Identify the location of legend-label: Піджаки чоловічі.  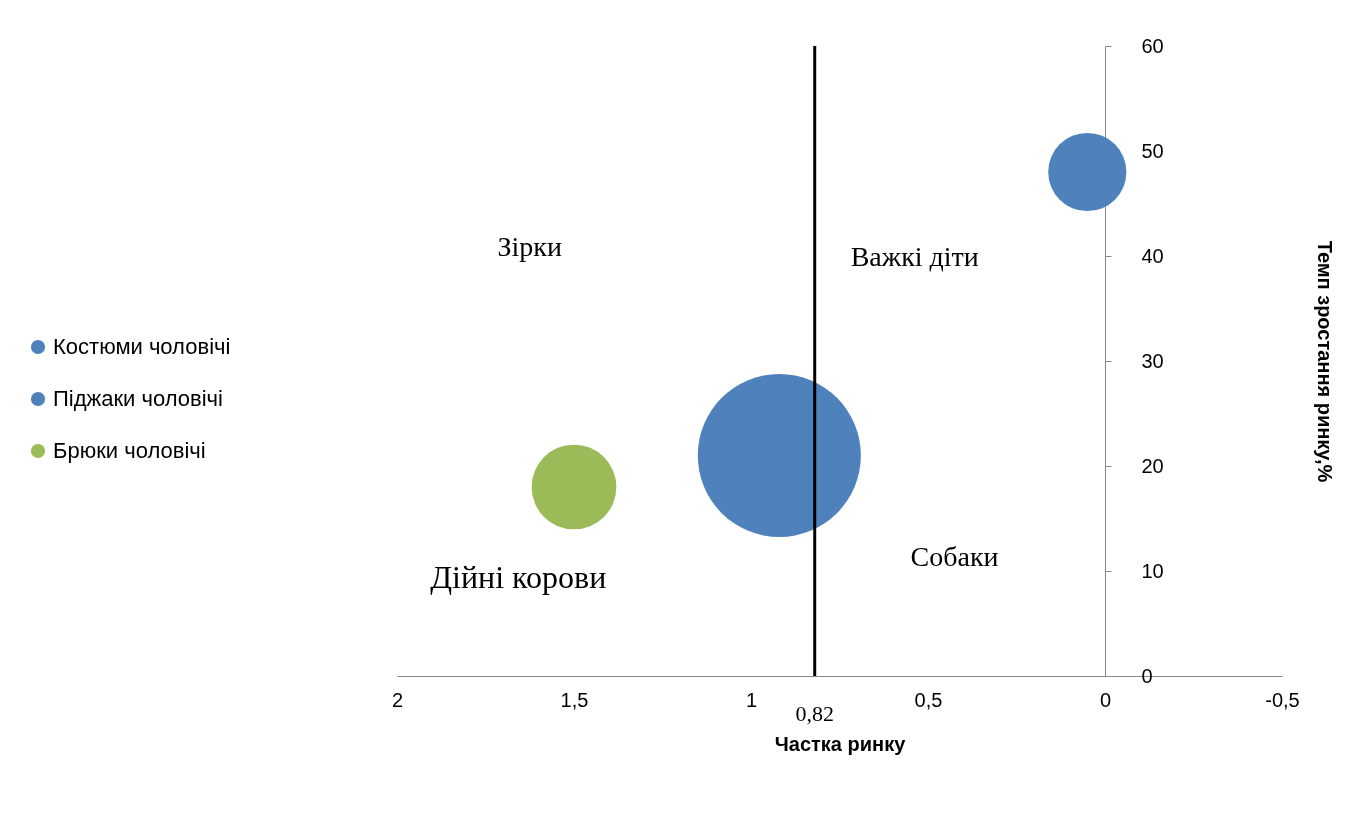
(138, 398).